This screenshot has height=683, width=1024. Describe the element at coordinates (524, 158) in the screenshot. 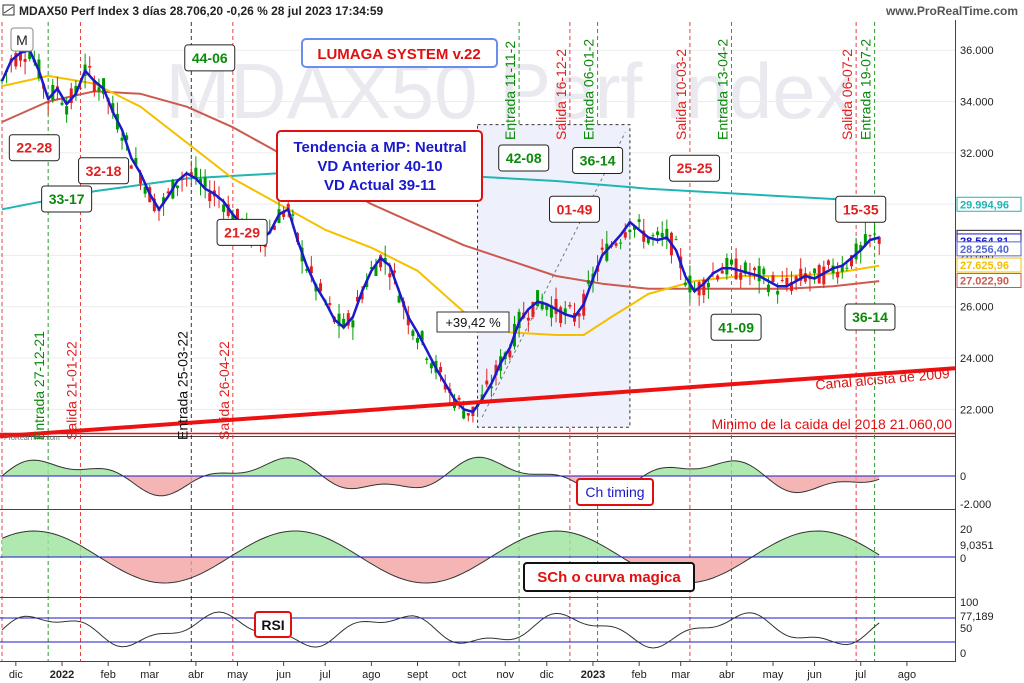

I see `score-label: 42-08` at that location.